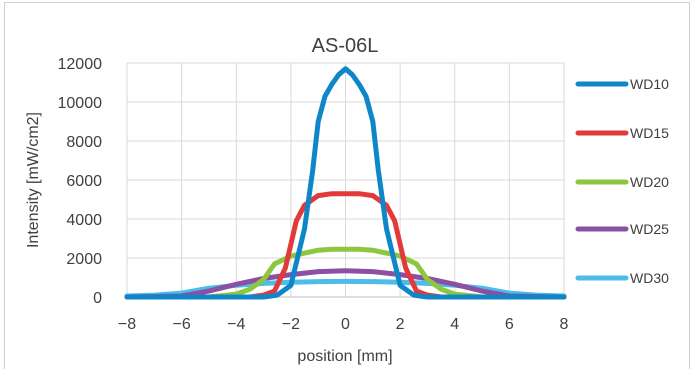 The image size is (700, 369). I want to click on y-tick-label: 0, so click(97, 298).